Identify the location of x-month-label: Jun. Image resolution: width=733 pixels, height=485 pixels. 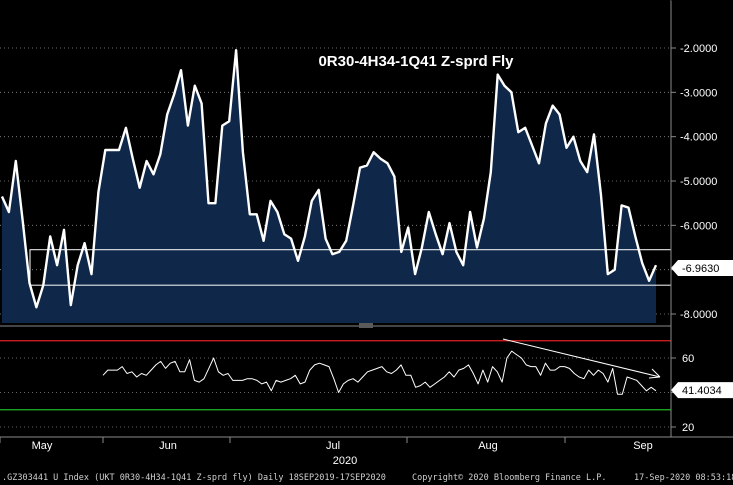
(168, 446).